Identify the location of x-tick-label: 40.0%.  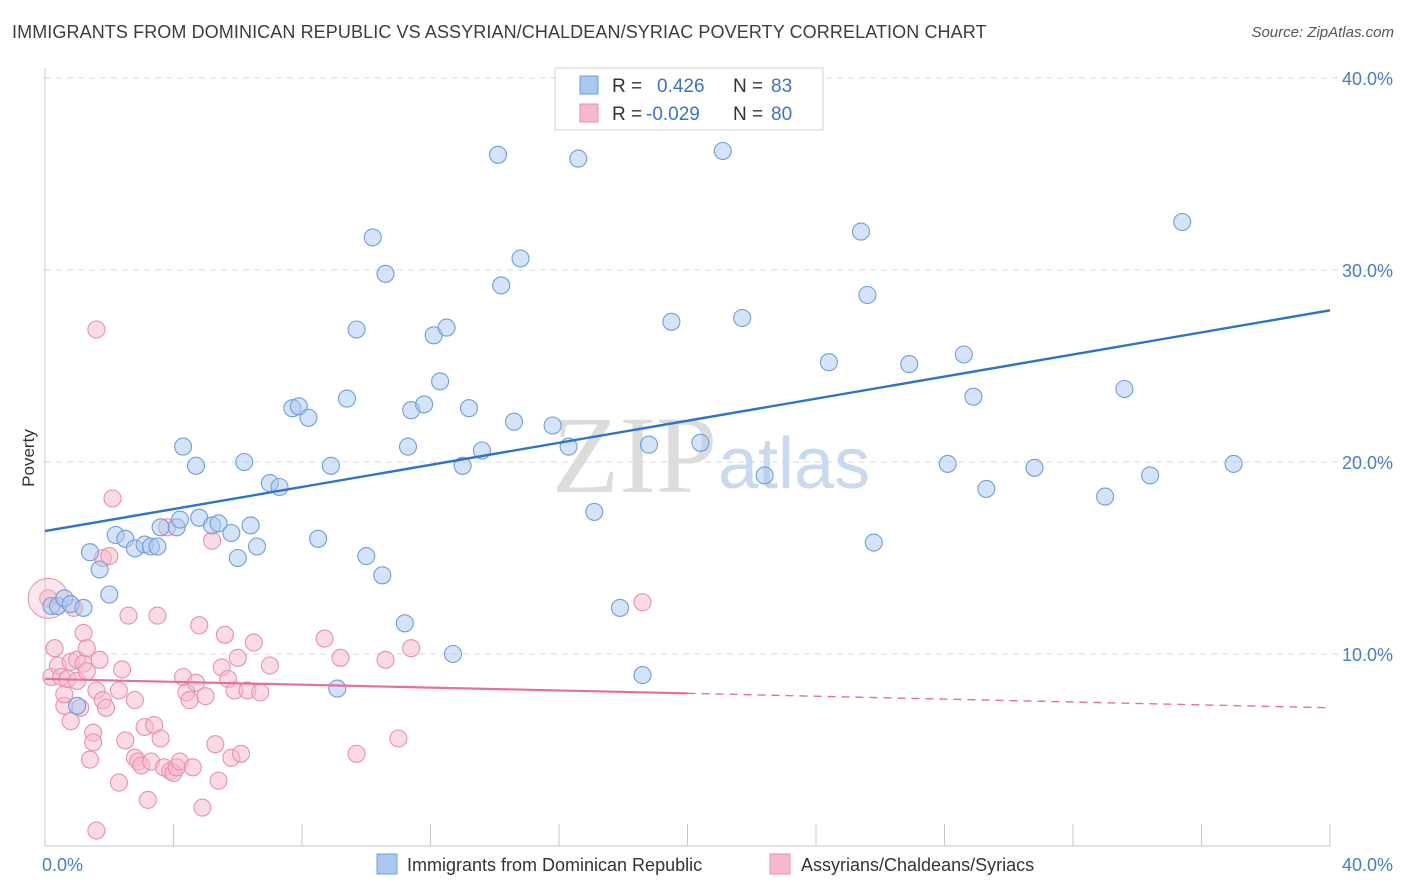
(1367, 865).